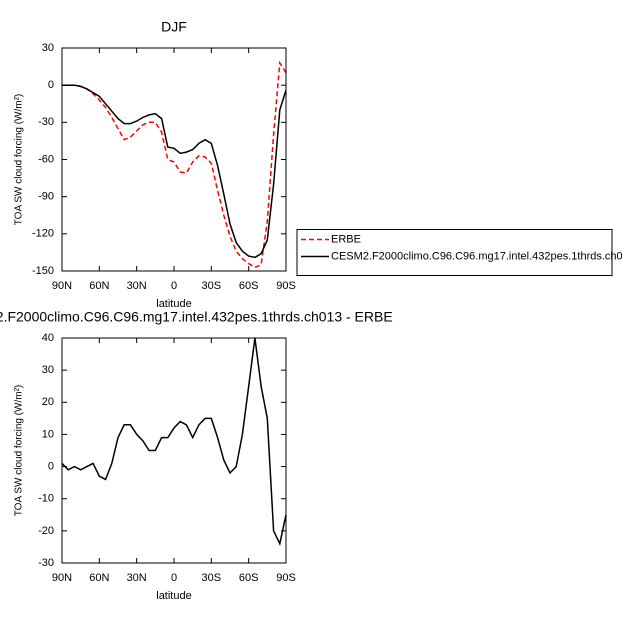 This screenshot has width=622, height=623. I want to click on y-tick-label: -120, so click(43, 234).